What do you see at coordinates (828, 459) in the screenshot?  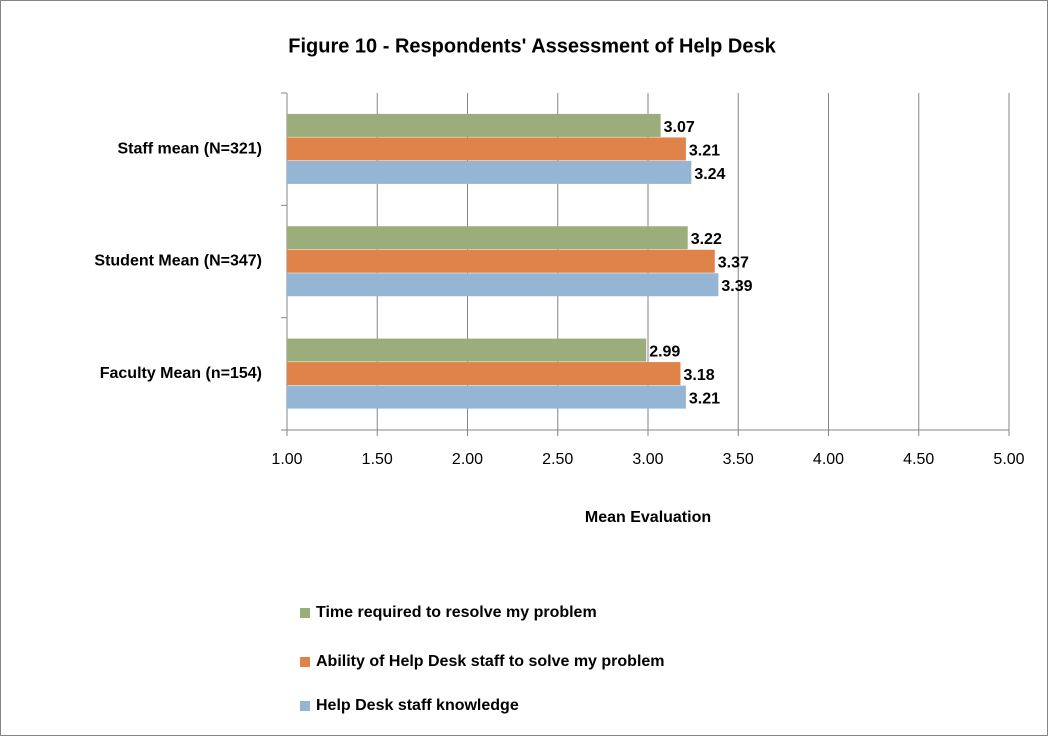 I see `x-tick-label: 4.00` at bounding box center [828, 459].